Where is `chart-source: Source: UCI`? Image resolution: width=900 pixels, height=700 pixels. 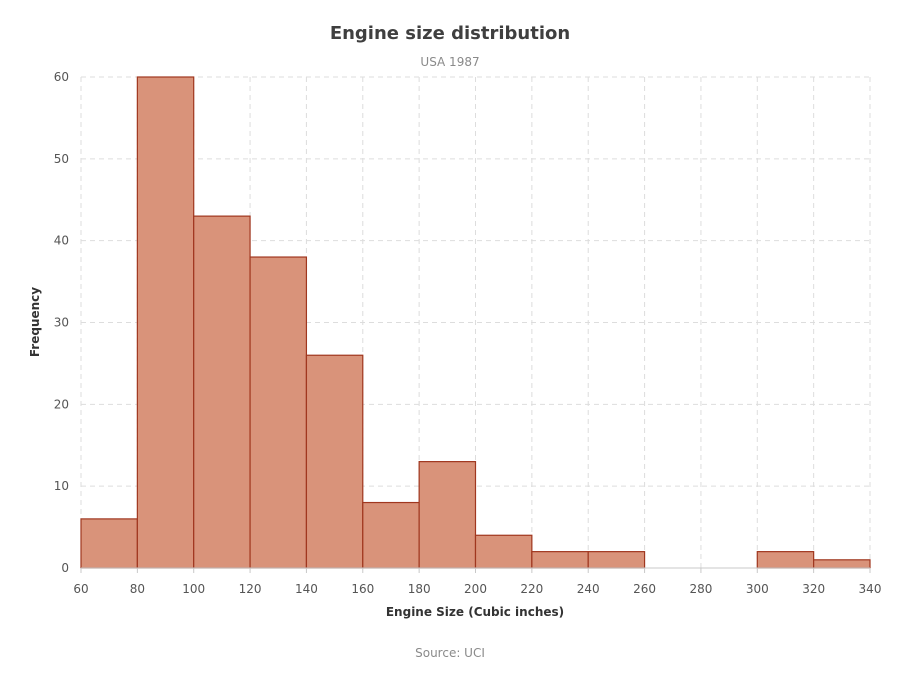 chart-source: Source: UCI is located at coordinates (450, 653).